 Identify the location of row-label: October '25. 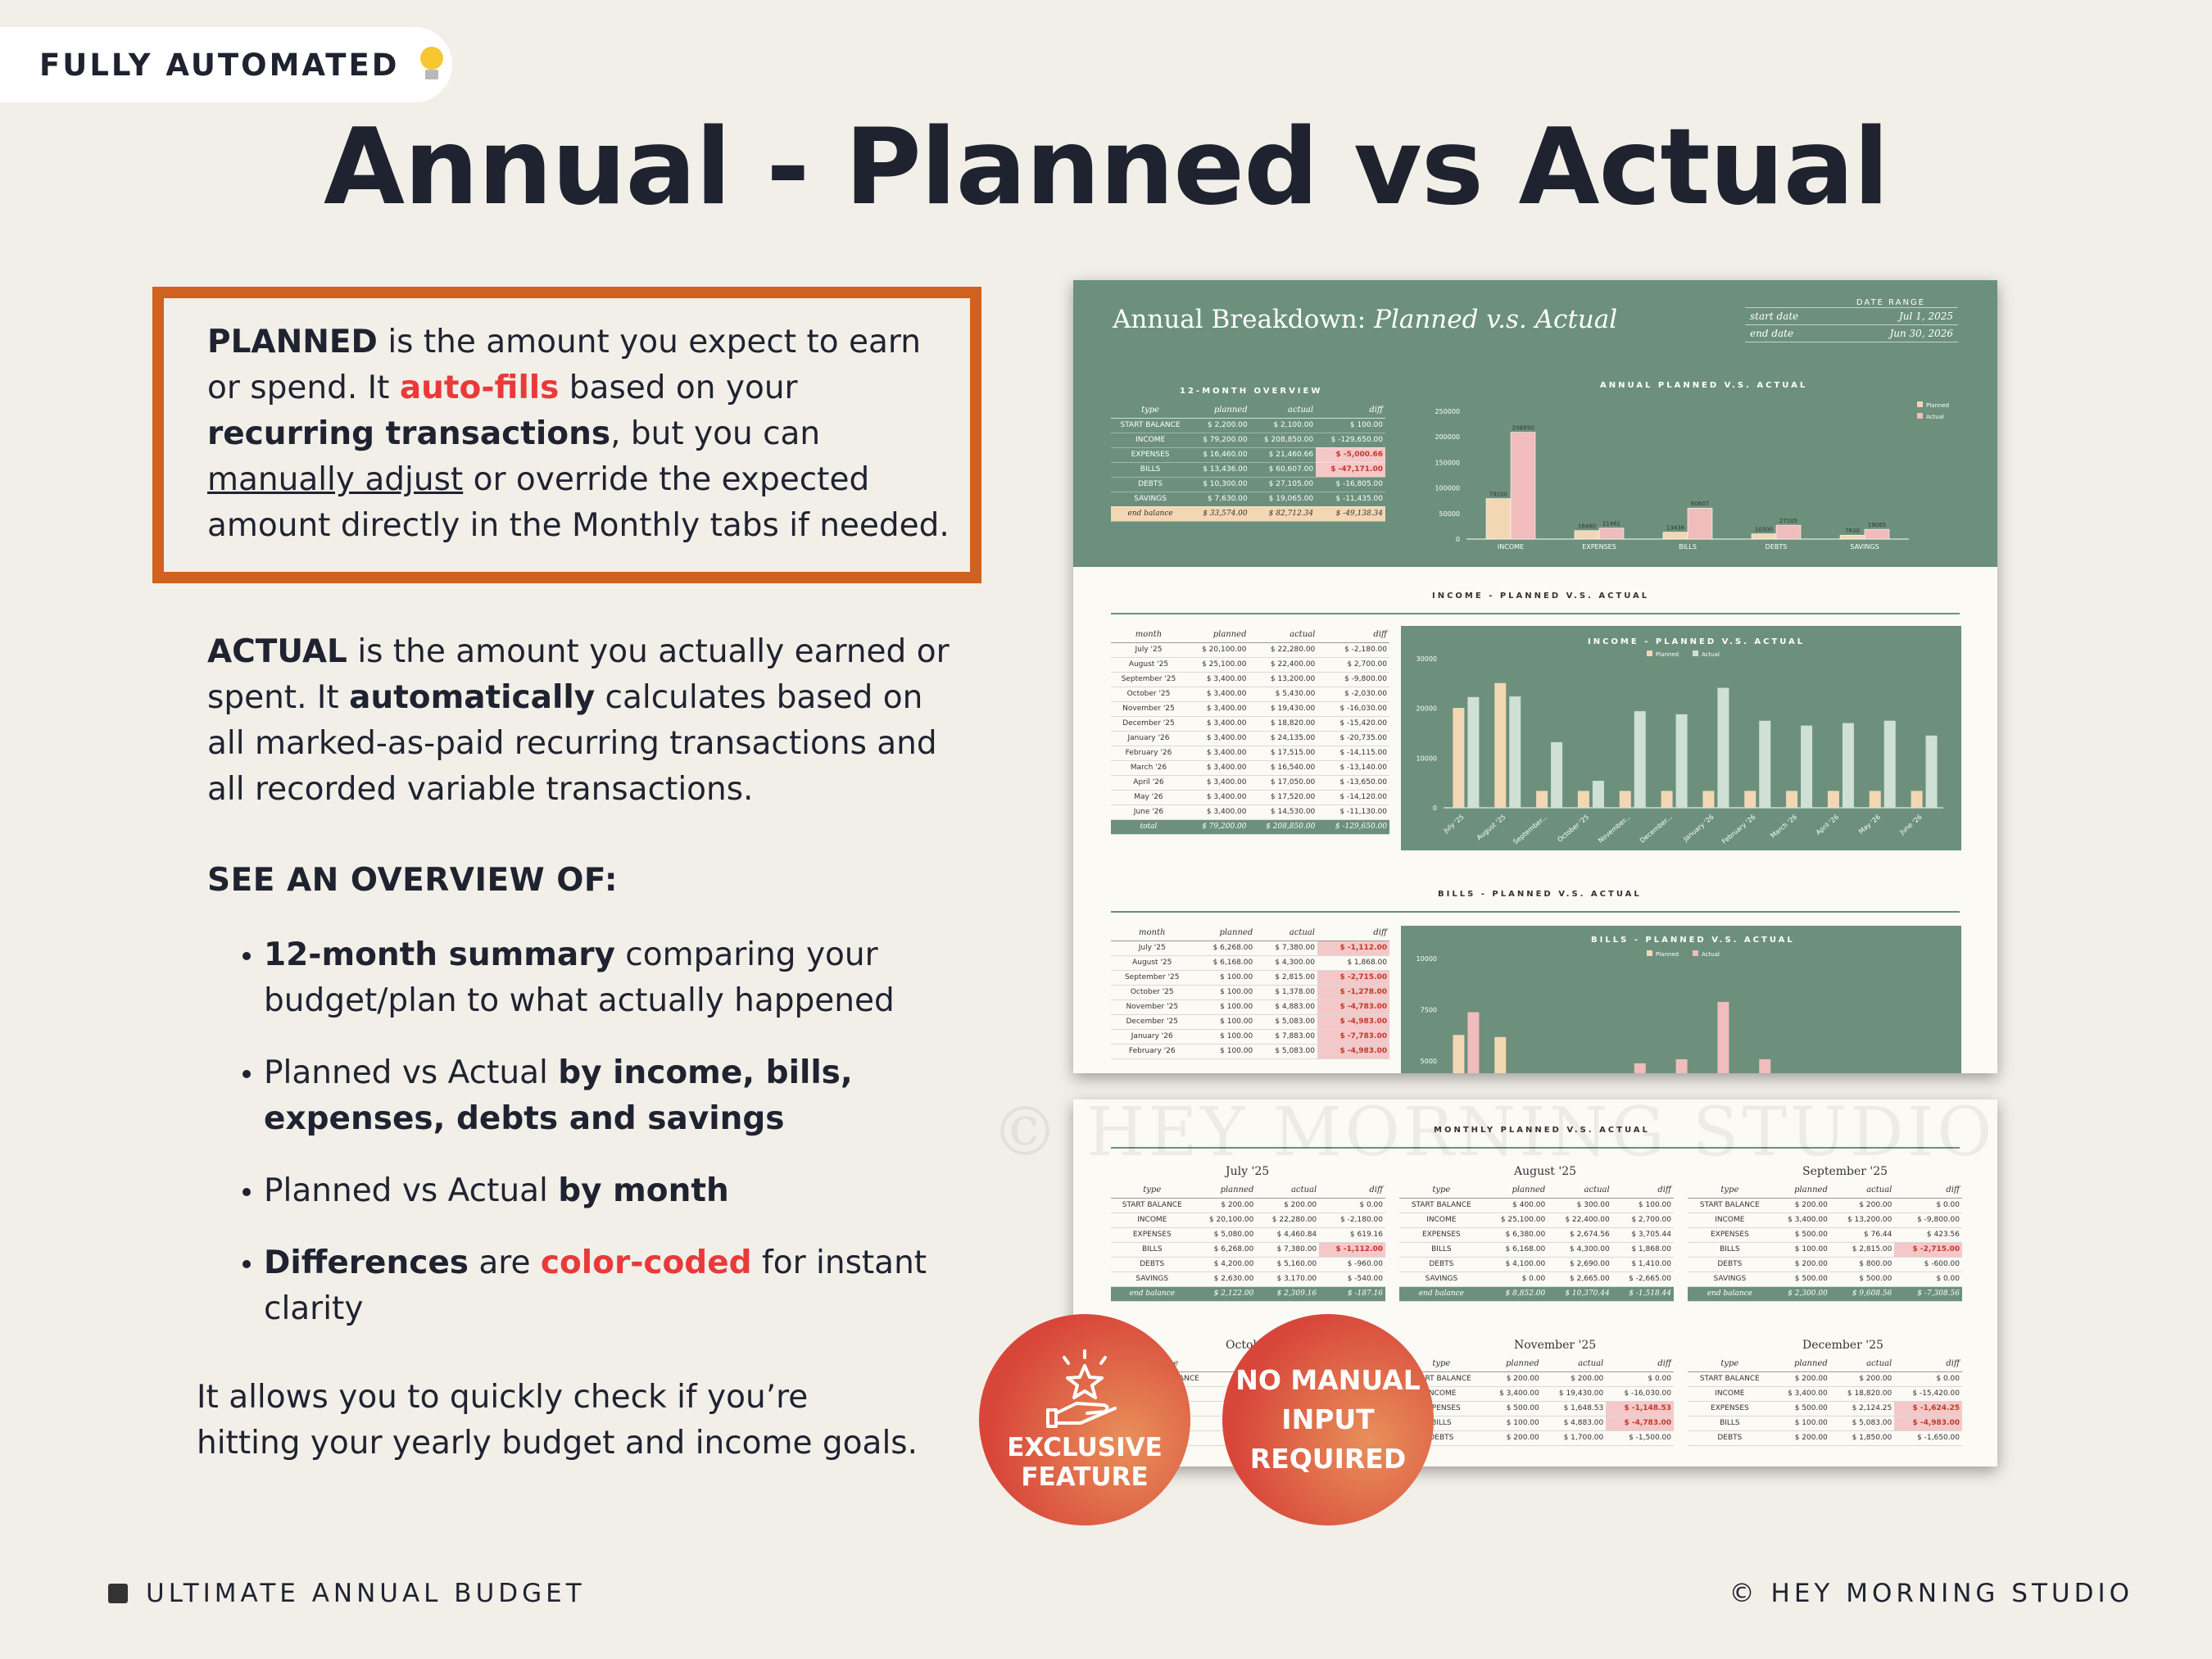
(1152, 992).